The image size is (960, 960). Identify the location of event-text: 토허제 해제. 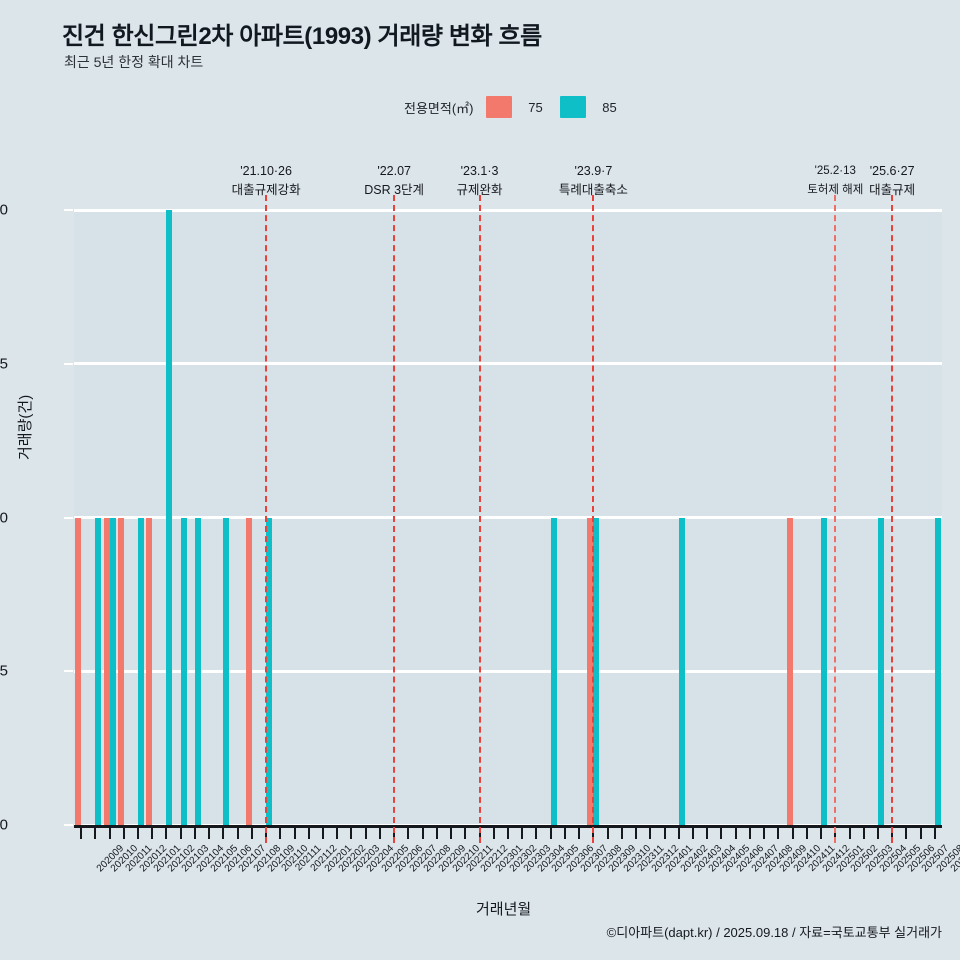
(835, 190).